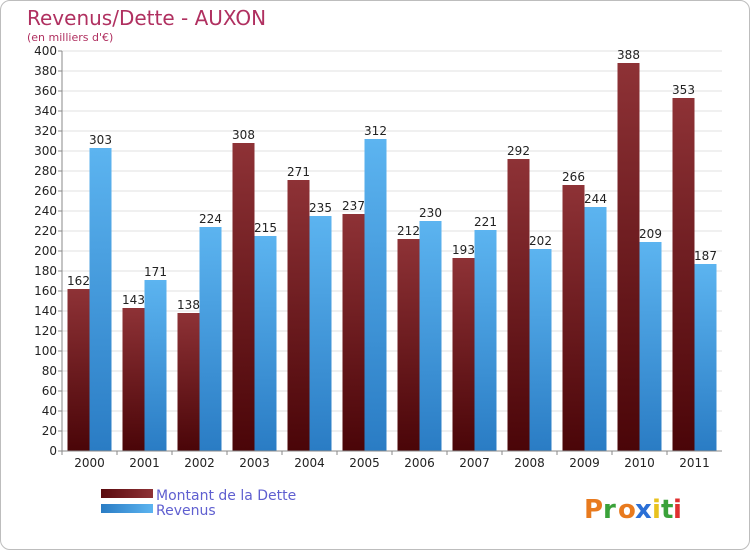 The width and height of the screenshot is (750, 550). What do you see at coordinates (584, 463) in the screenshot?
I see `x-tick-label: 2009` at bounding box center [584, 463].